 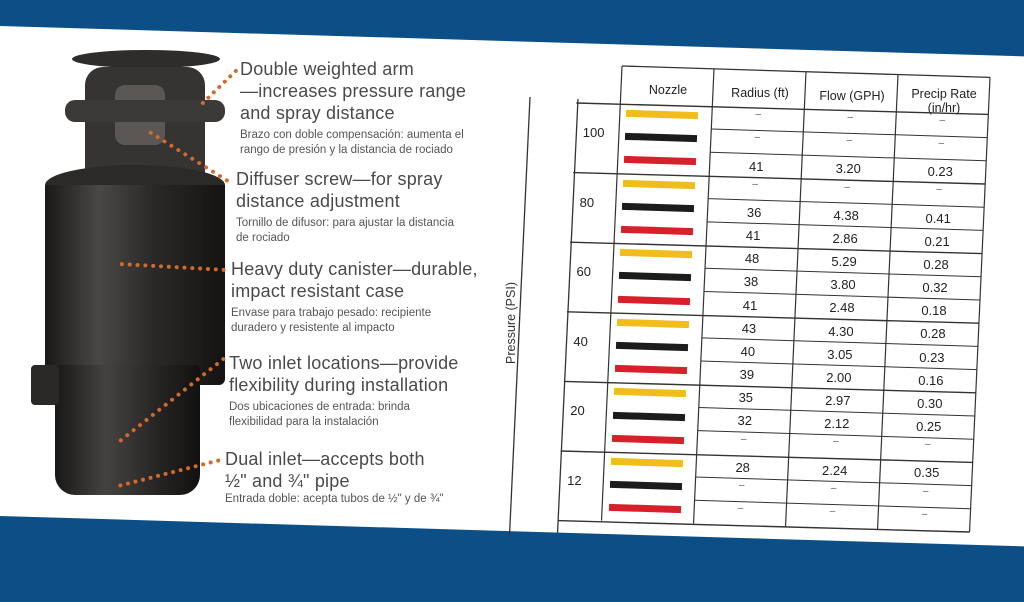 What do you see at coordinates (146, 59) in the screenshot?
I see `sprinkler-cap` at bounding box center [146, 59].